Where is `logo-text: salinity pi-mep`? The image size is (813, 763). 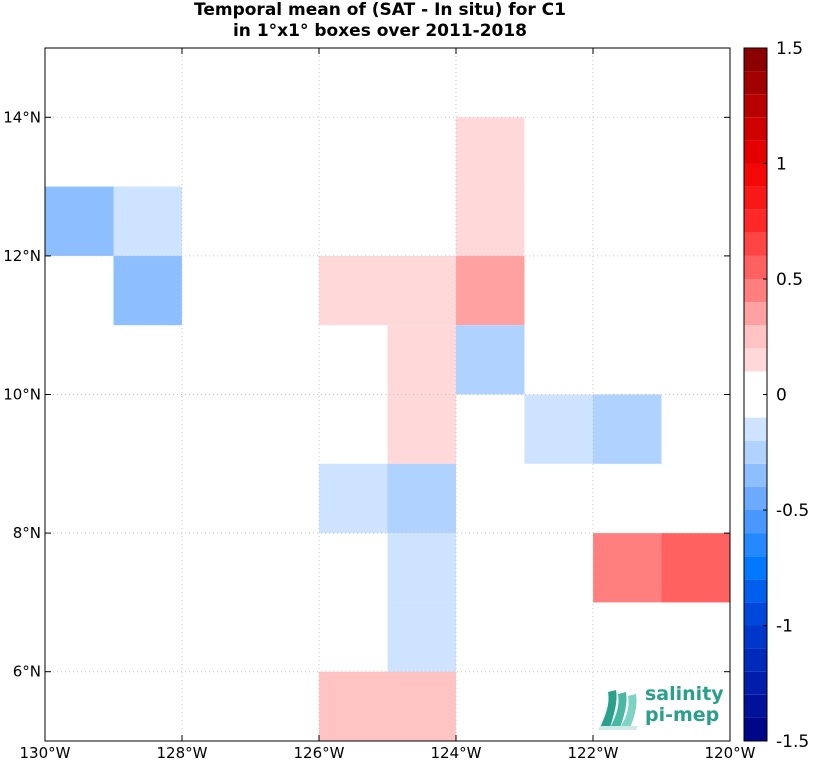 logo-text: salinity pi-mep is located at coordinates (684, 705).